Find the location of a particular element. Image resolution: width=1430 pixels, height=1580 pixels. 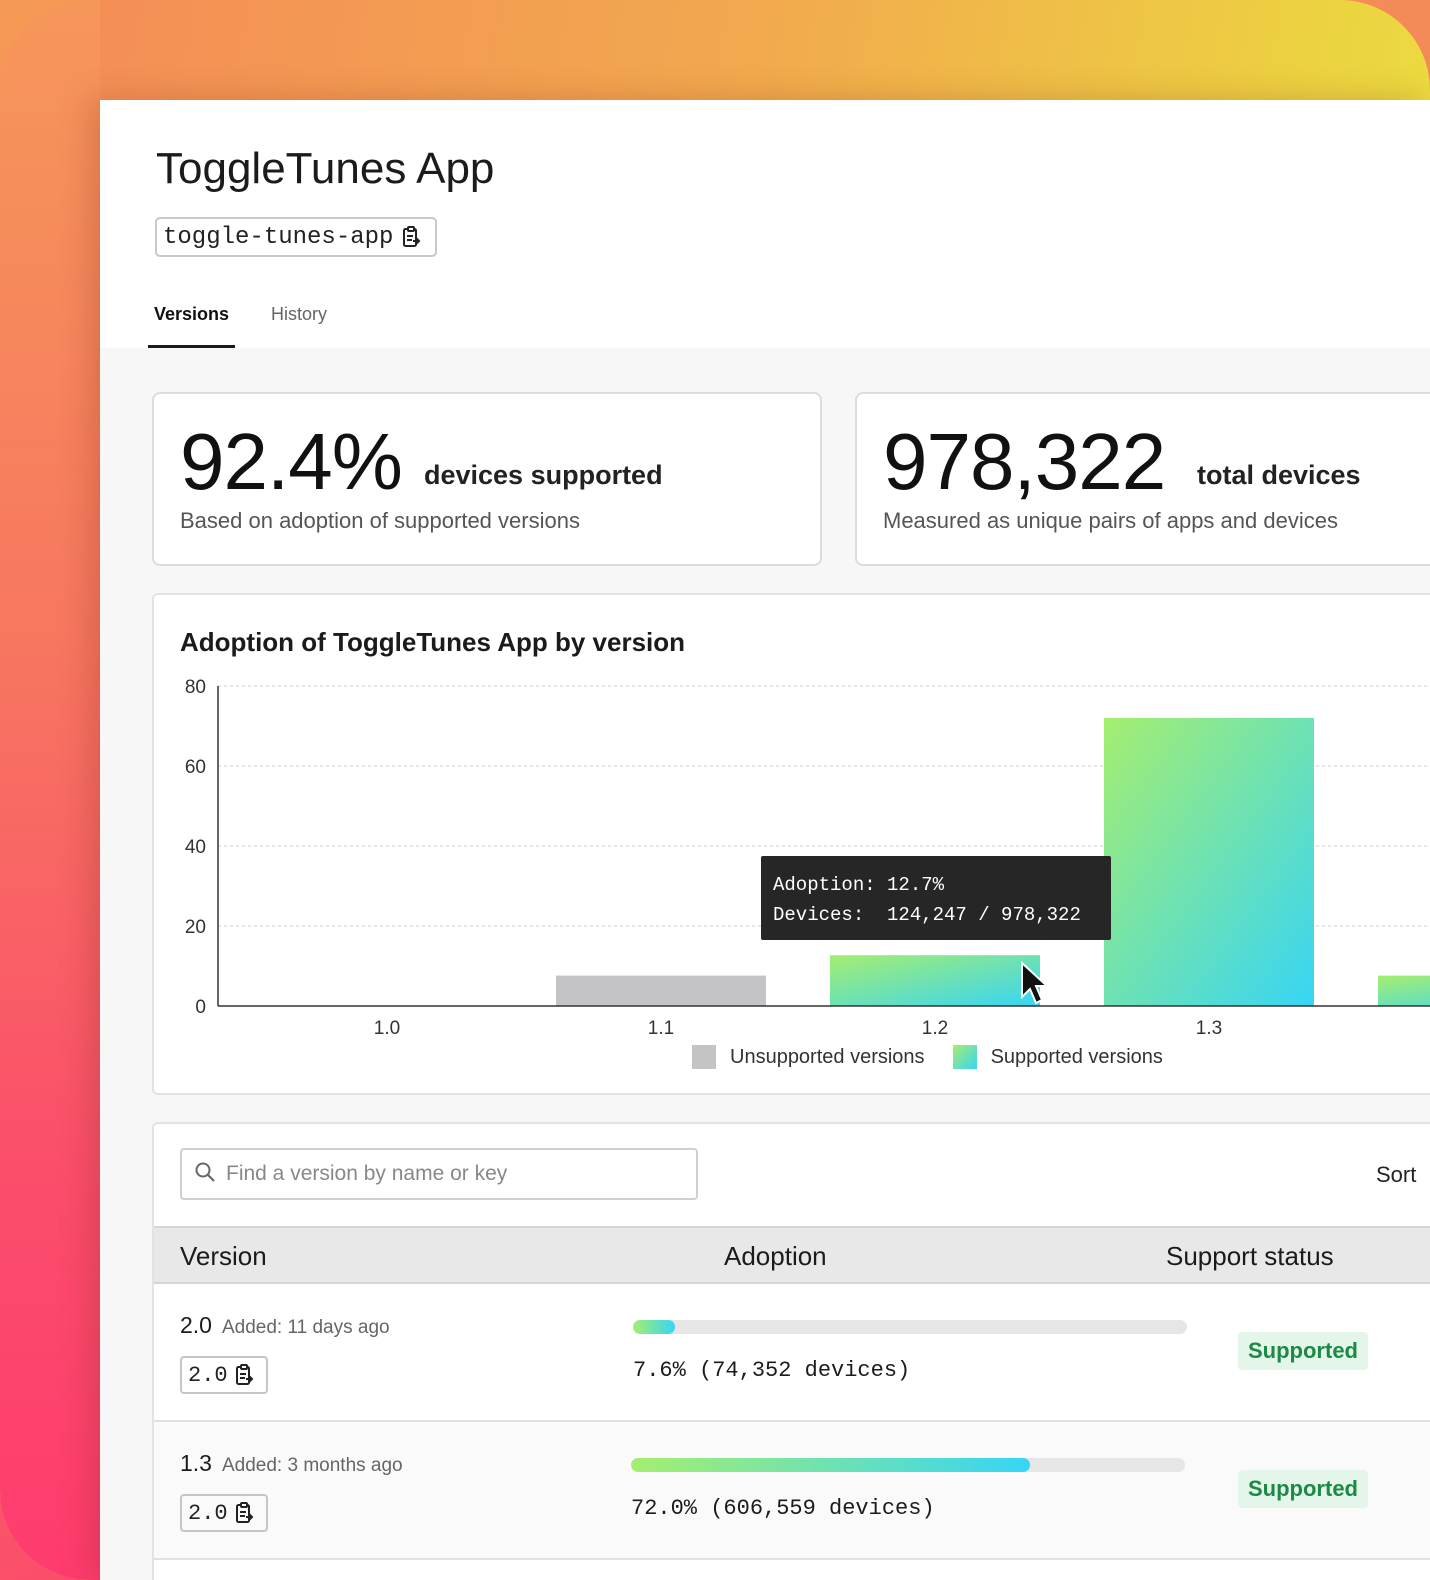

search-icon is located at coordinates (205, 1174).